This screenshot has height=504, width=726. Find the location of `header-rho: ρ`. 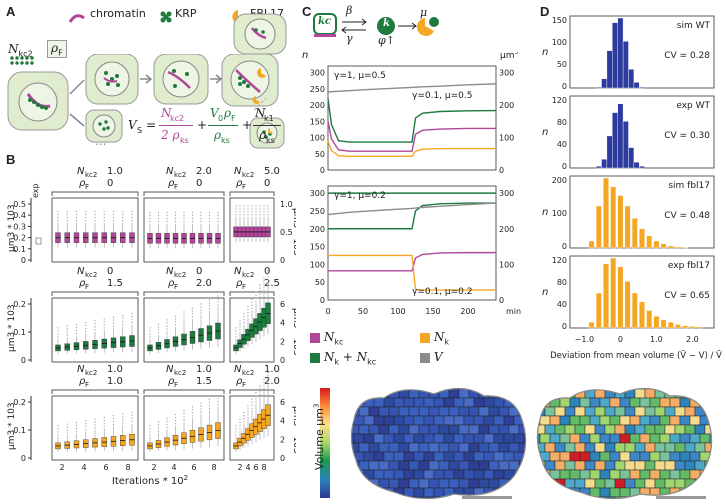

header-rho: ρ is located at coordinates (171, 183).